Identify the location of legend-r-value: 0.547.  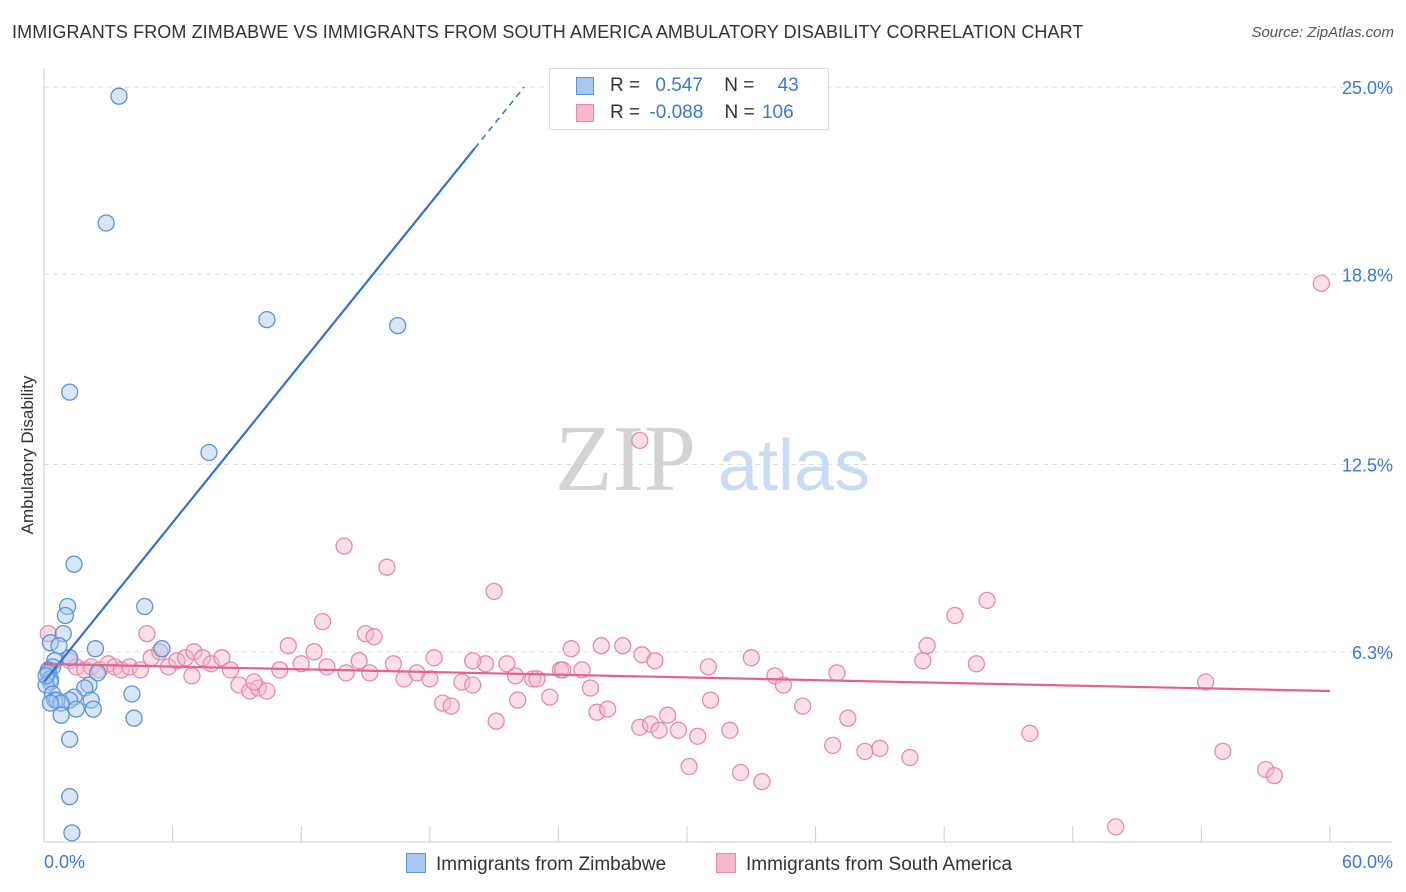
(679, 85).